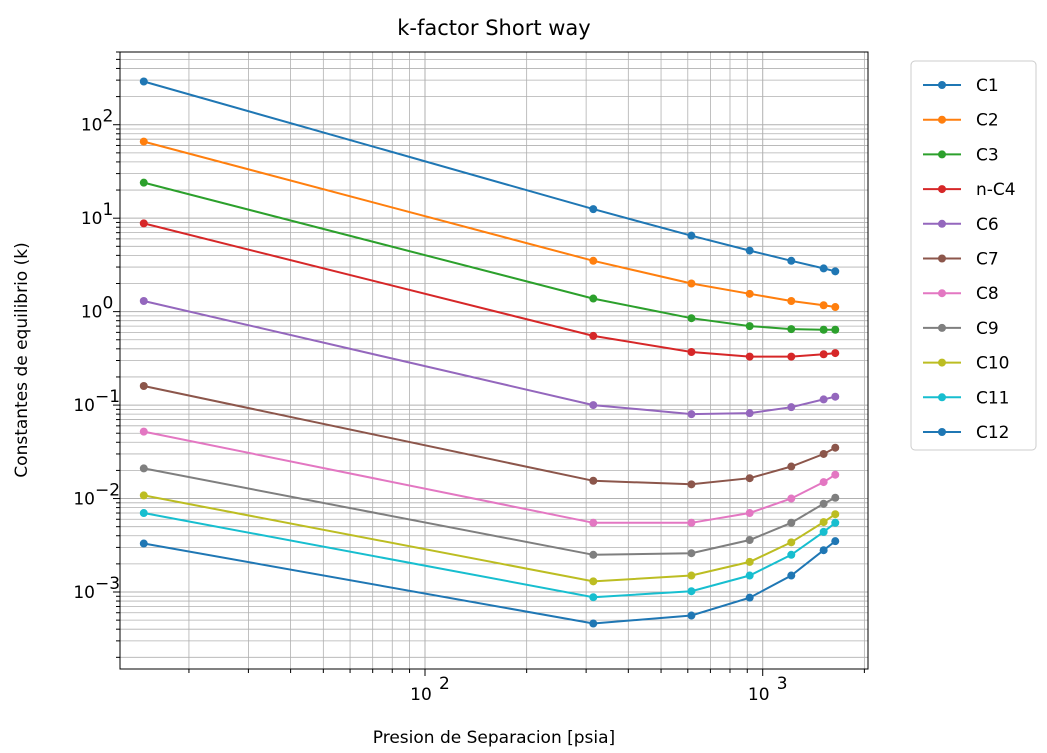 Image resolution: width=1047 pixels, height=753 pixels. I want to click on legend-label: C6, so click(987, 225).